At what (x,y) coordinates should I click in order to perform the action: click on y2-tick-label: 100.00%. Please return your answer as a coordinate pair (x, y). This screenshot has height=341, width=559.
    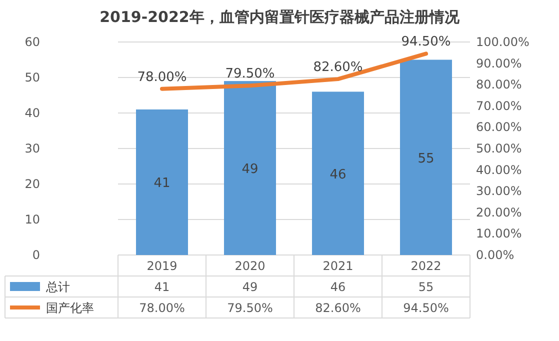
    Looking at the image, I should click on (503, 42).